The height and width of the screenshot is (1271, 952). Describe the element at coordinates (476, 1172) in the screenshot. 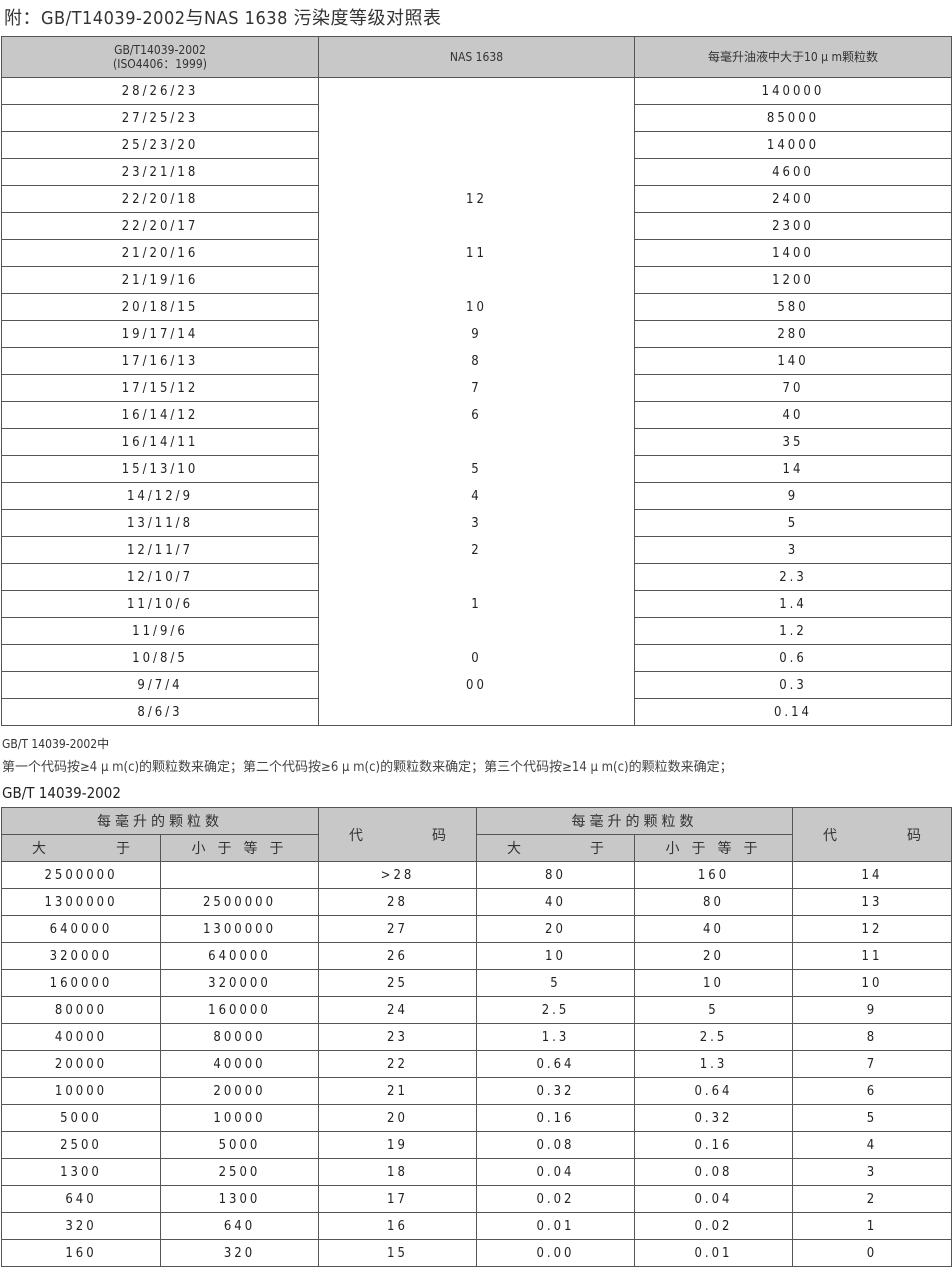

I see `table-row: 1300 2500 18 0.04 0.08 3` at that location.